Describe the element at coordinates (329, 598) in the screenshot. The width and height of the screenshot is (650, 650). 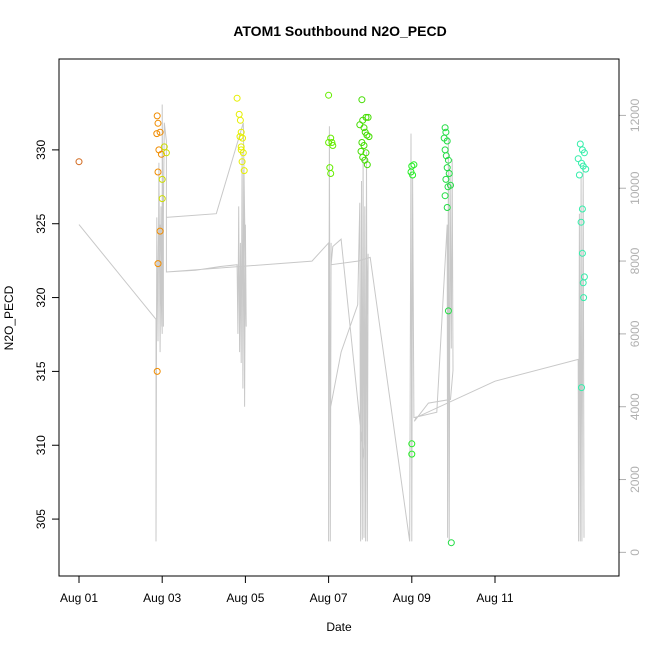
I see `x-tick-label-3: Aug 07` at that location.